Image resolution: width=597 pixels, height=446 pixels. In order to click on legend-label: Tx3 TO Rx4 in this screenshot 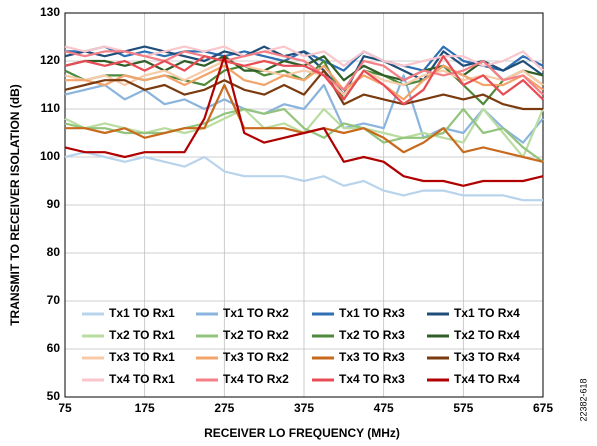, I will do `click(487, 357)`.